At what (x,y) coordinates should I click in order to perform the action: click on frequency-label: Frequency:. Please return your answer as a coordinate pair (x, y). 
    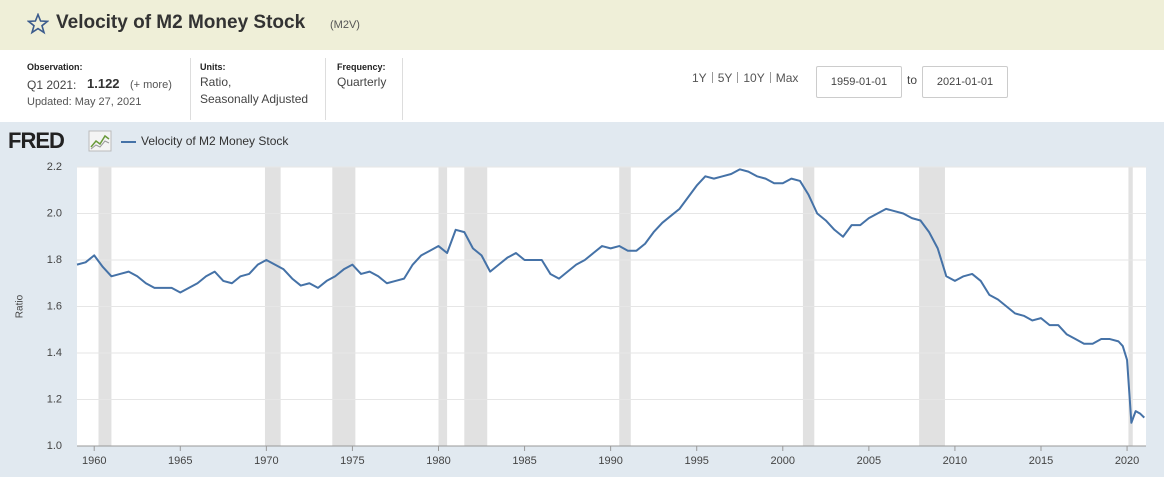
    Looking at the image, I should click on (361, 67).